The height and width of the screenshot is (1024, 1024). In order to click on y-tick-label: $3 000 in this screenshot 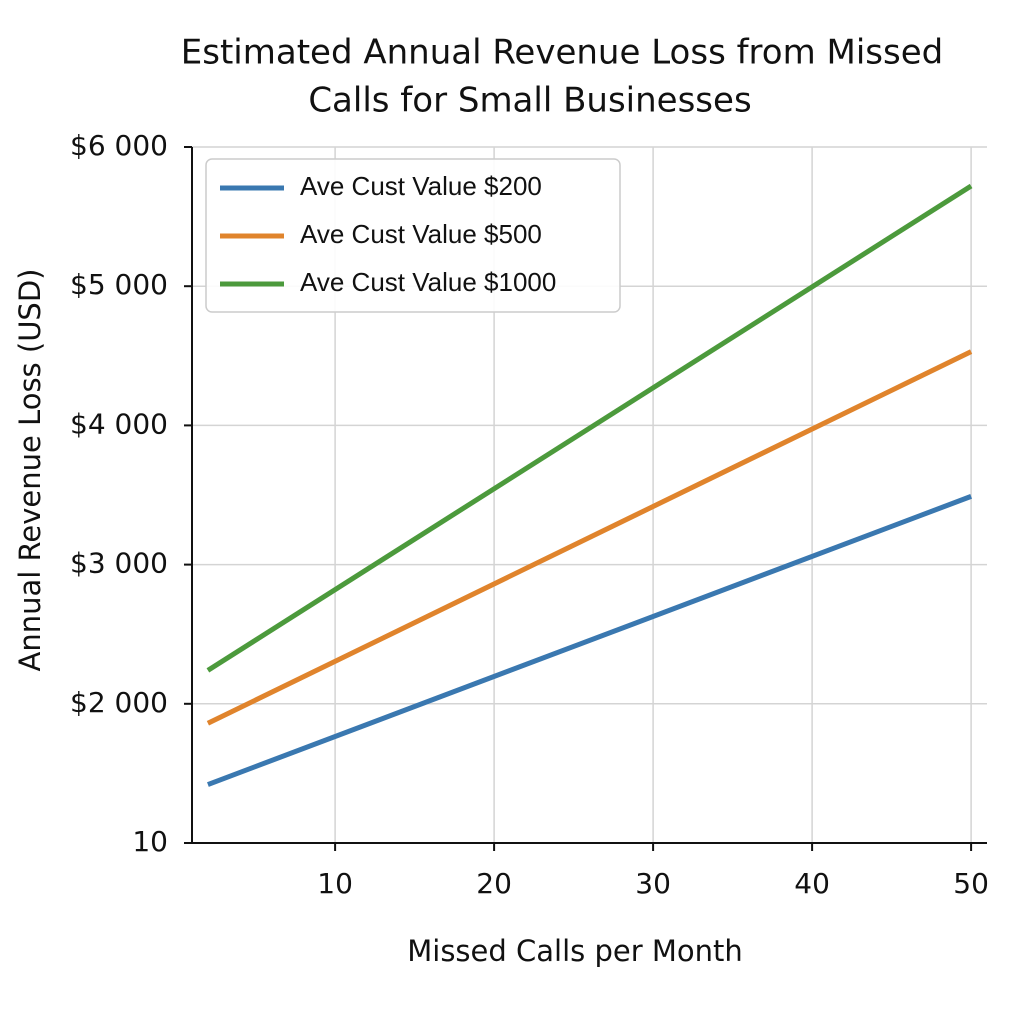, I will do `click(119, 563)`.